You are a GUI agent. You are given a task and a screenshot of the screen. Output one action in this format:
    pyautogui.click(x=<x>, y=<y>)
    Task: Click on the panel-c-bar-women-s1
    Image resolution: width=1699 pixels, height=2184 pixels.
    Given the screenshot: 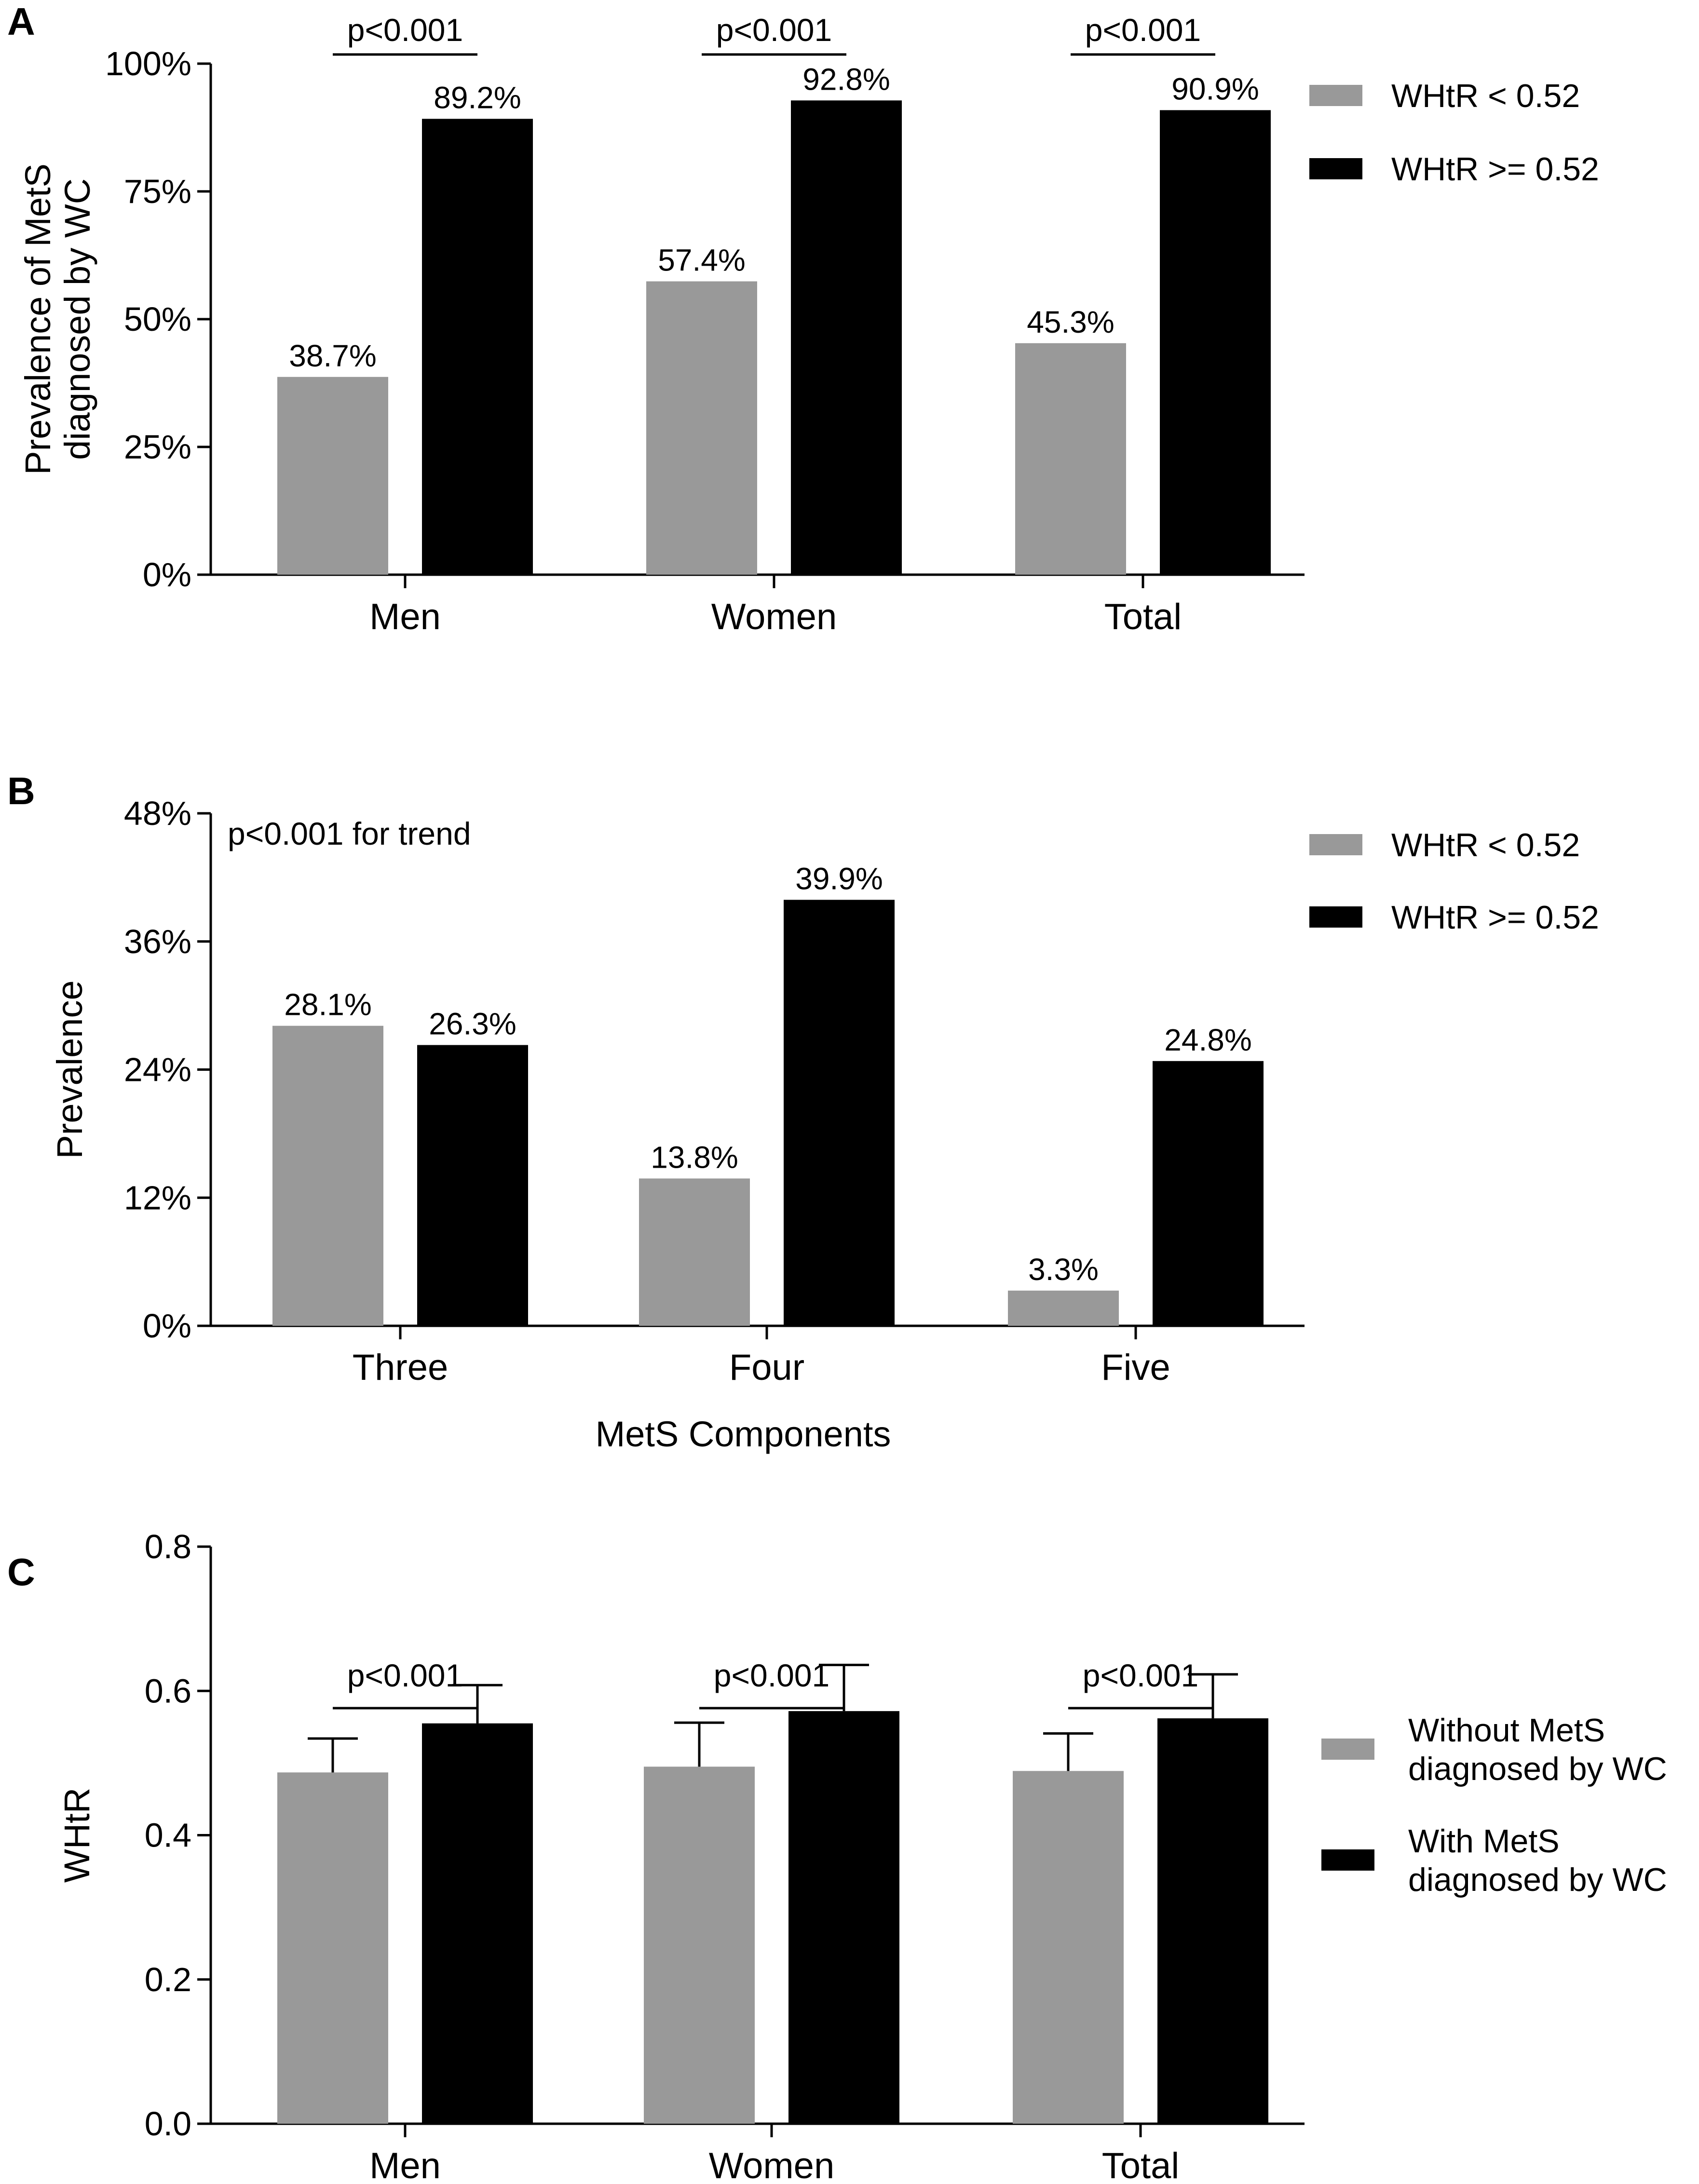 What is the action you would take?
    pyautogui.click(x=700, y=1945)
    